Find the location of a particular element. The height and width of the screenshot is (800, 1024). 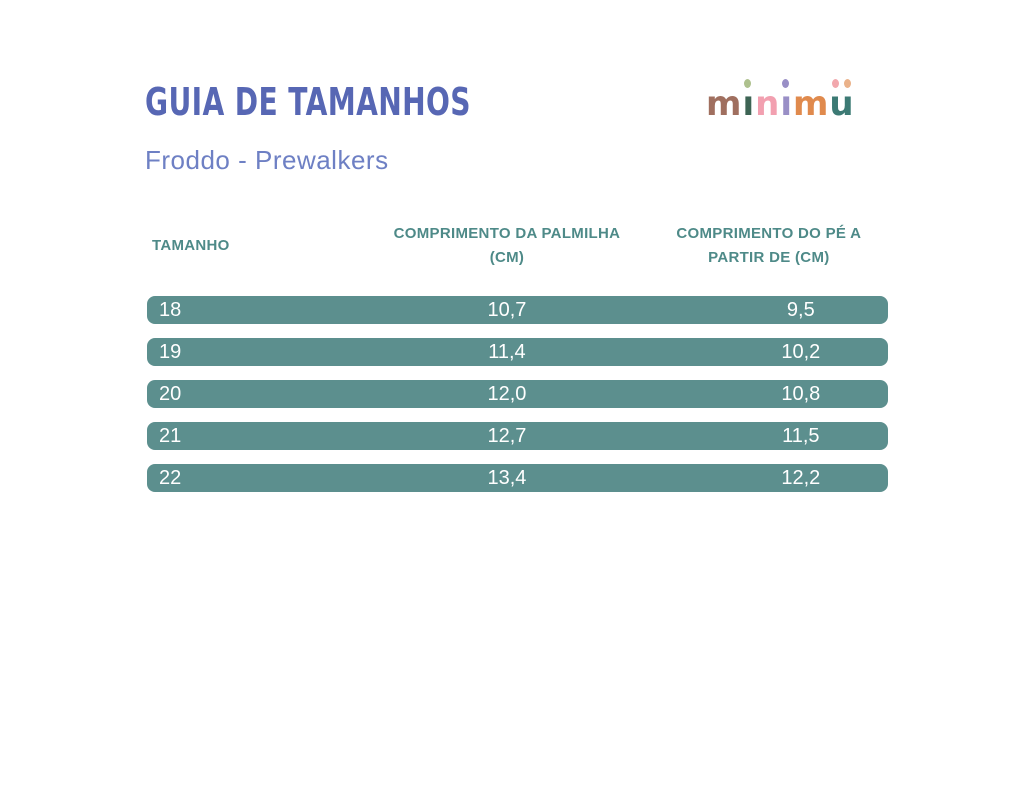

logo-letter-m2: m is located at coordinates (811, 104).